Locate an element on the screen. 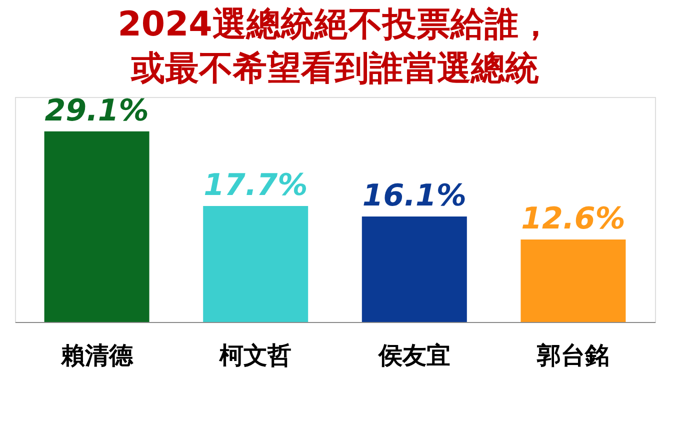 This screenshot has height=447, width=700. x-tick-label: 郭台銘 is located at coordinates (573, 356).